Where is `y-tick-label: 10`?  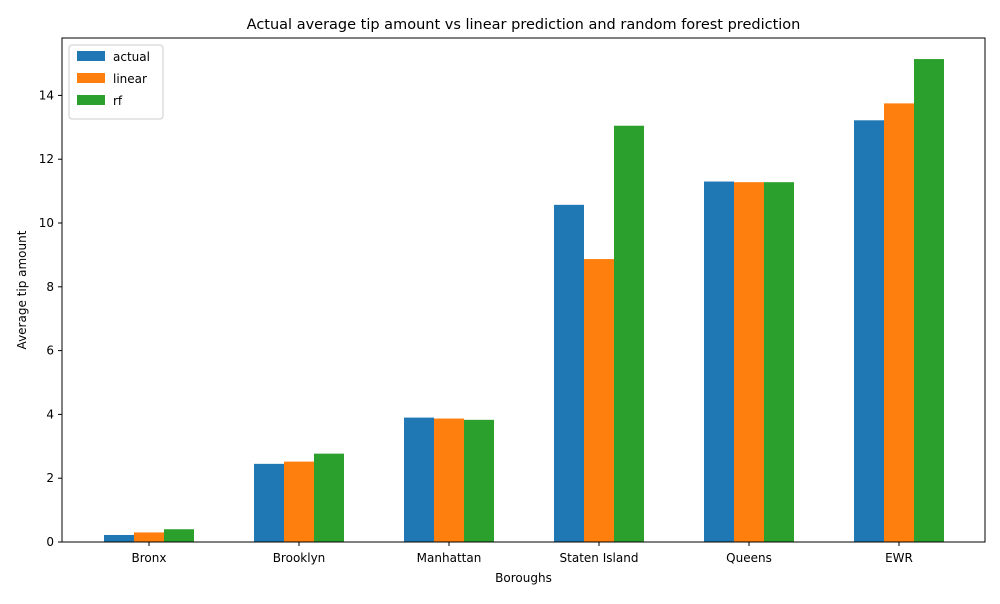
y-tick-label: 10 is located at coordinates (46, 223).